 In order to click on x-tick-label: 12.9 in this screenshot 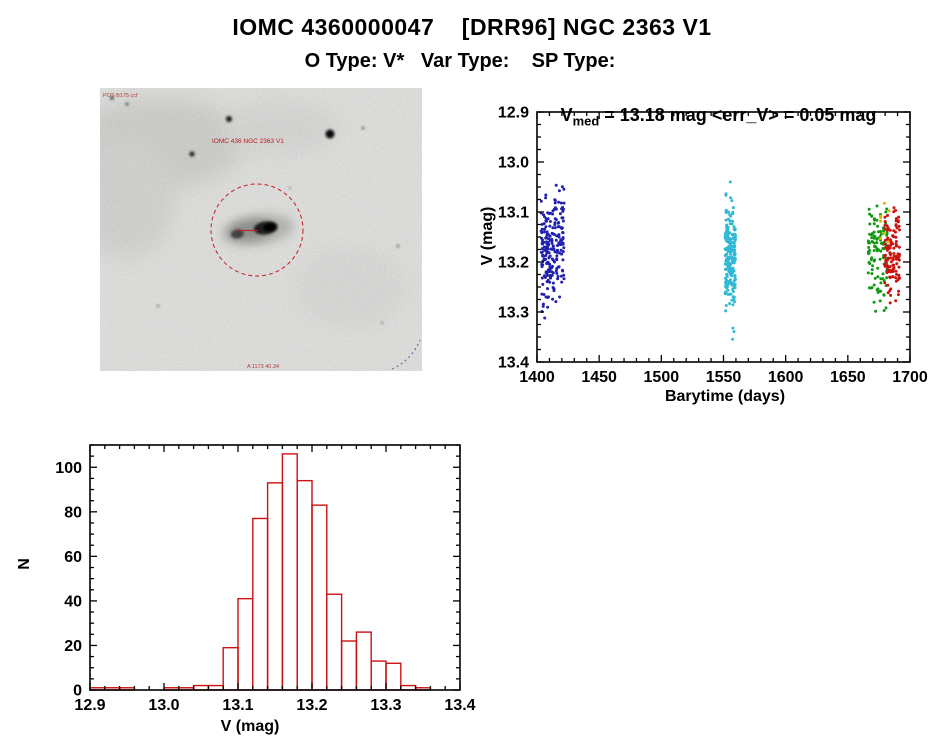, I will do `click(89, 705)`.